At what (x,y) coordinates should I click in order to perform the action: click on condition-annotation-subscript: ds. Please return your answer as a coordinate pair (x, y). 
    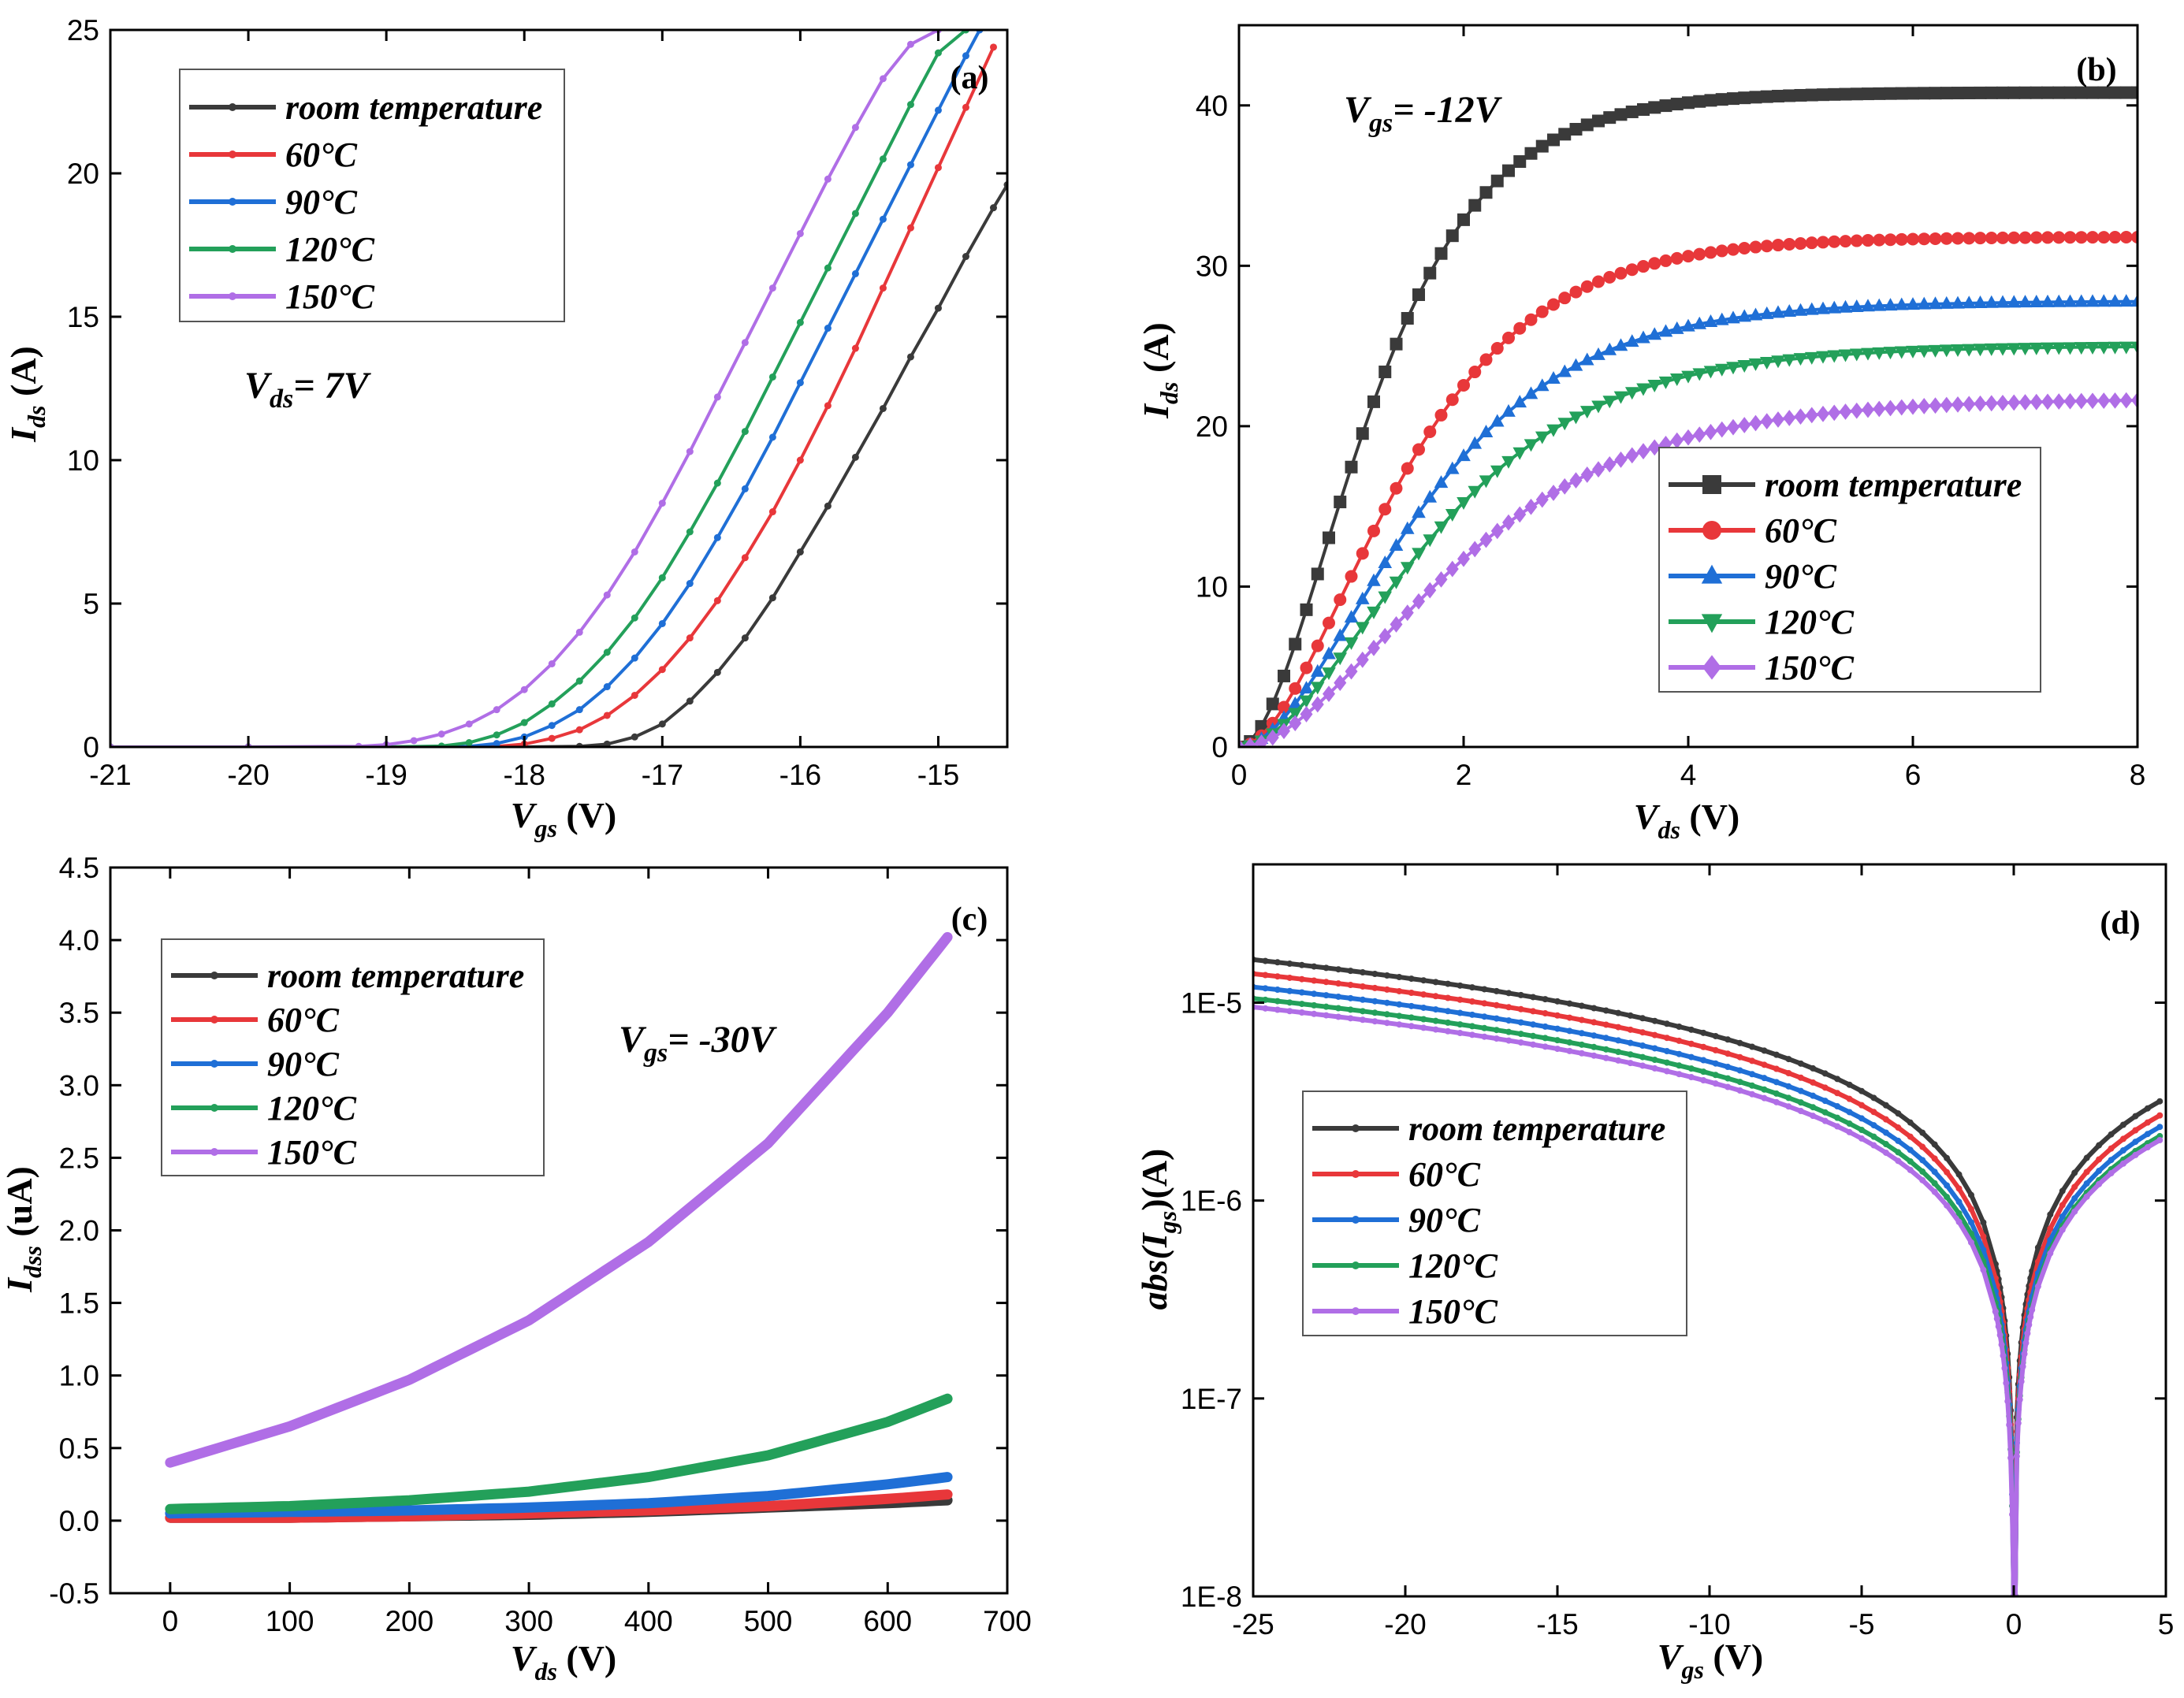
    Looking at the image, I should click on (281, 399).